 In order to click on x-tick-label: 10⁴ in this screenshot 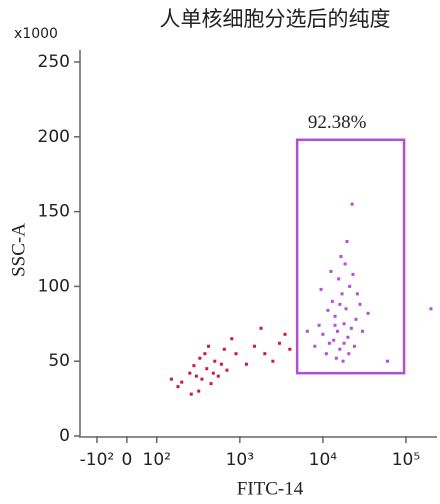, I will do `click(323, 460)`.